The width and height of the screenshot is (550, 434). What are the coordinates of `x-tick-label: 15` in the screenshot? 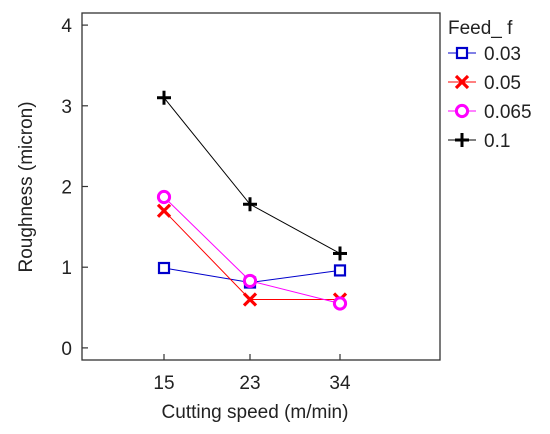 It's located at (163, 383).